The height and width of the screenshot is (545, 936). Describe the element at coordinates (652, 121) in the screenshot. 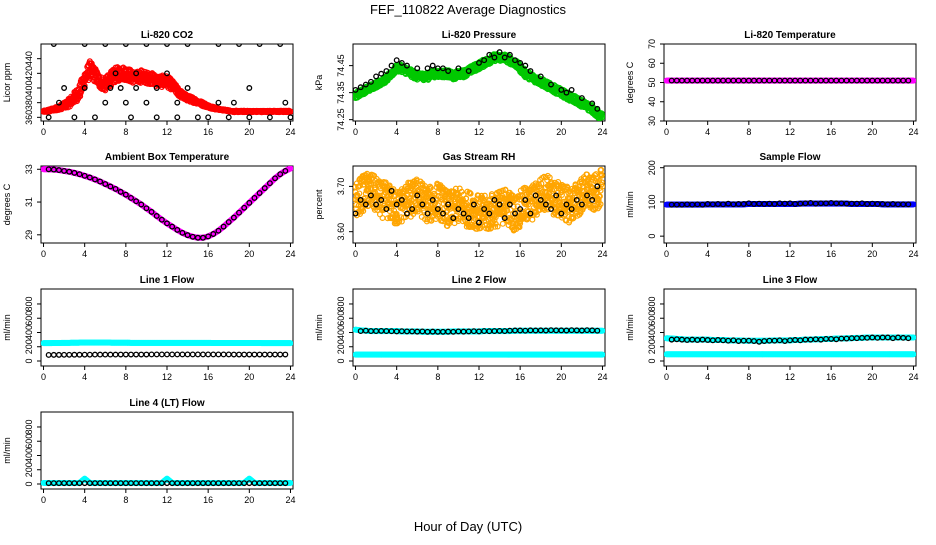

I see `y-tick-label: 30` at that location.